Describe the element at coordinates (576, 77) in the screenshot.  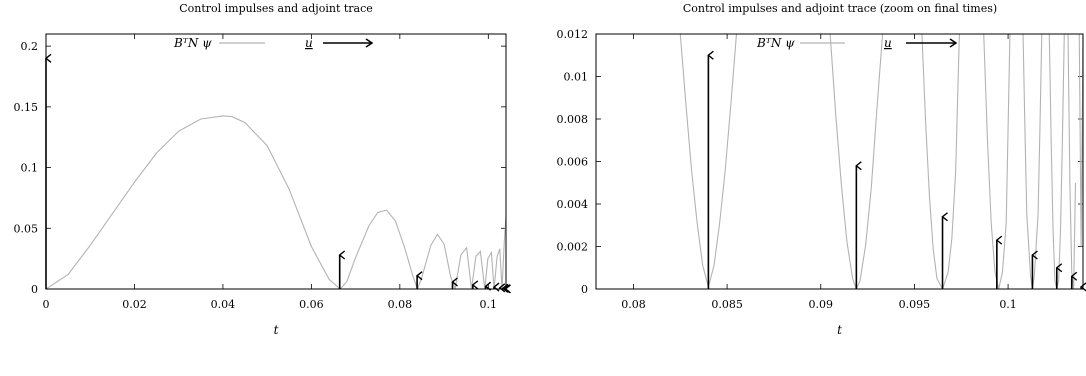
I see `y-tick-label: 0.01` at that location.